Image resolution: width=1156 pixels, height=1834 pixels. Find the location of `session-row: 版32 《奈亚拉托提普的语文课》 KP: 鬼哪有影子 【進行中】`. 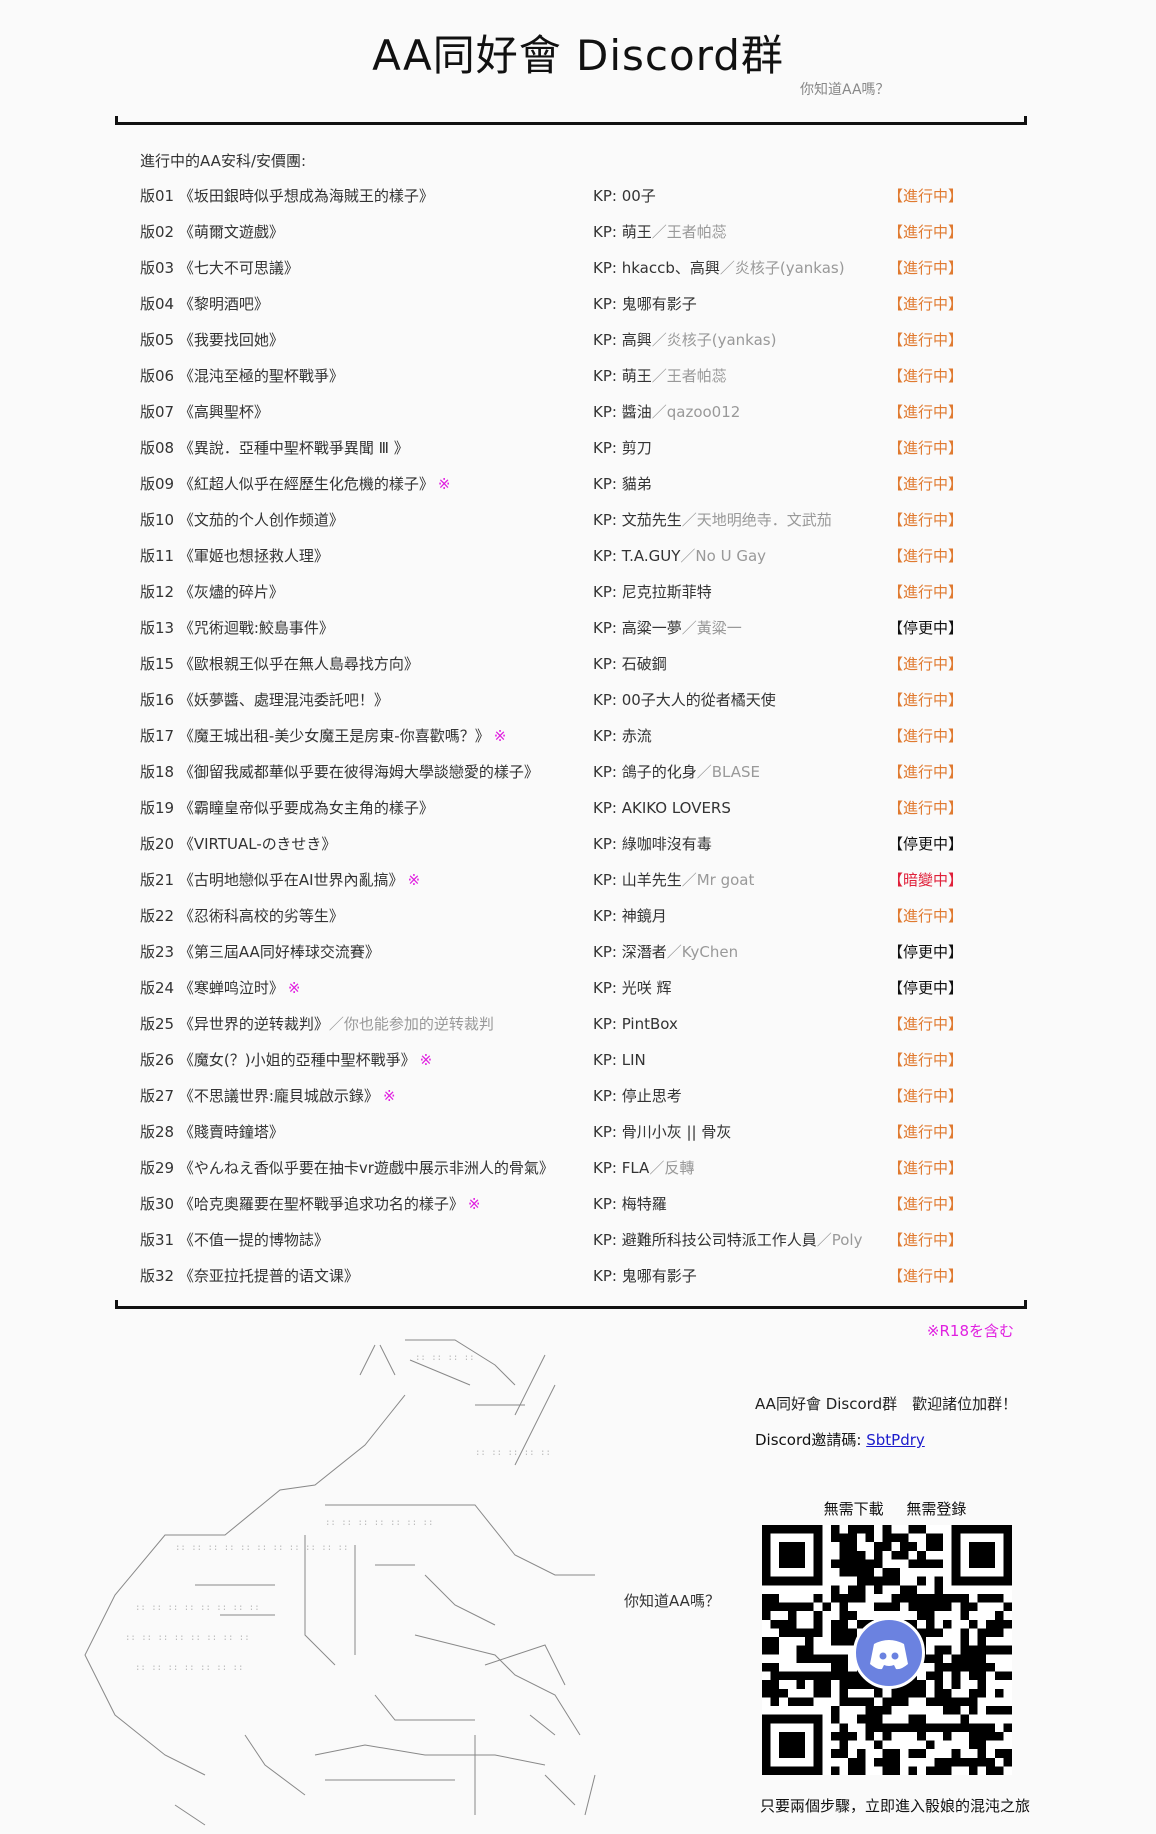

session-row: 版32 《奈亚拉托提普的语文课》 KP: 鬼哪有影子 【進行中】 is located at coordinates (580, 1284).